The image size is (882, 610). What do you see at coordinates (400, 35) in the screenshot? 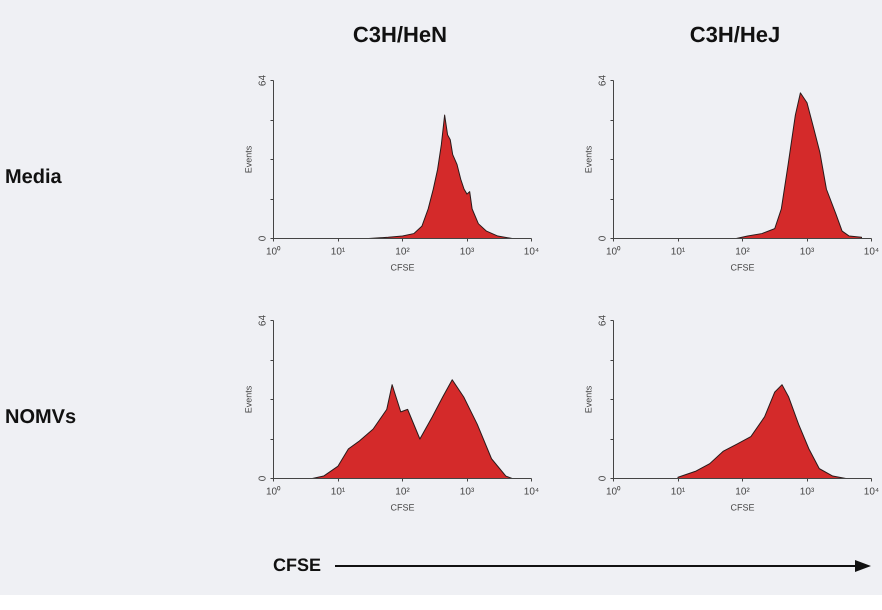
I see `chart-title: C3H/HeN` at bounding box center [400, 35].